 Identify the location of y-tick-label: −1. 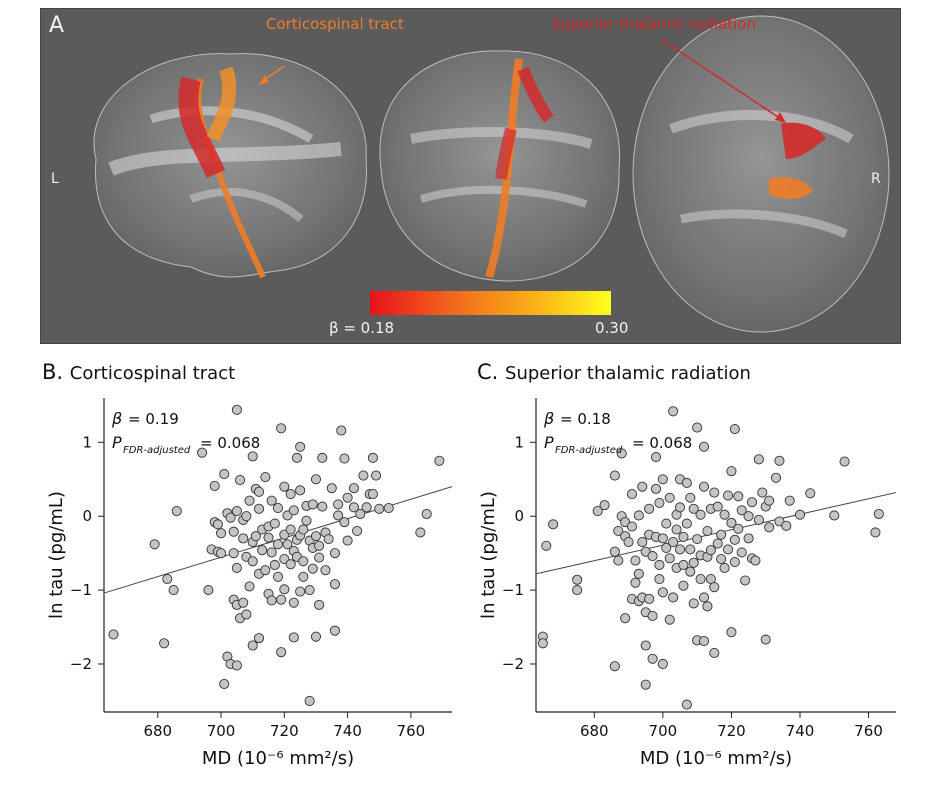
(513, 590).